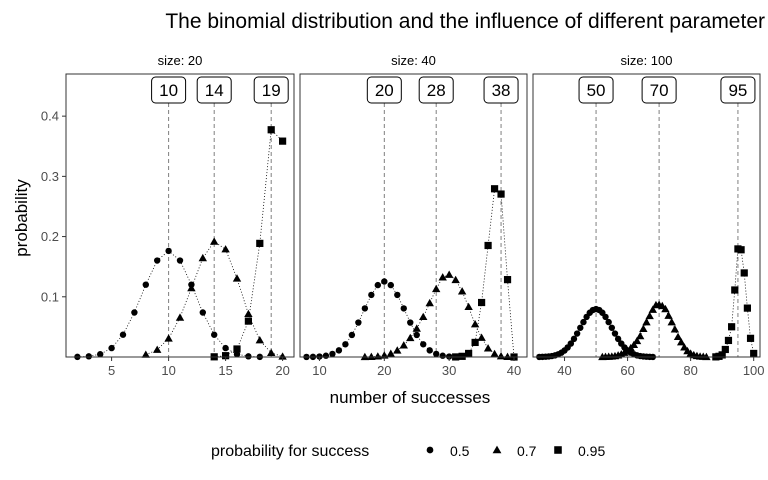  What do you see at coordinates (558, 450) in the screenshot?
I see `legend-key-0.95` at bounding box center [558, 450].